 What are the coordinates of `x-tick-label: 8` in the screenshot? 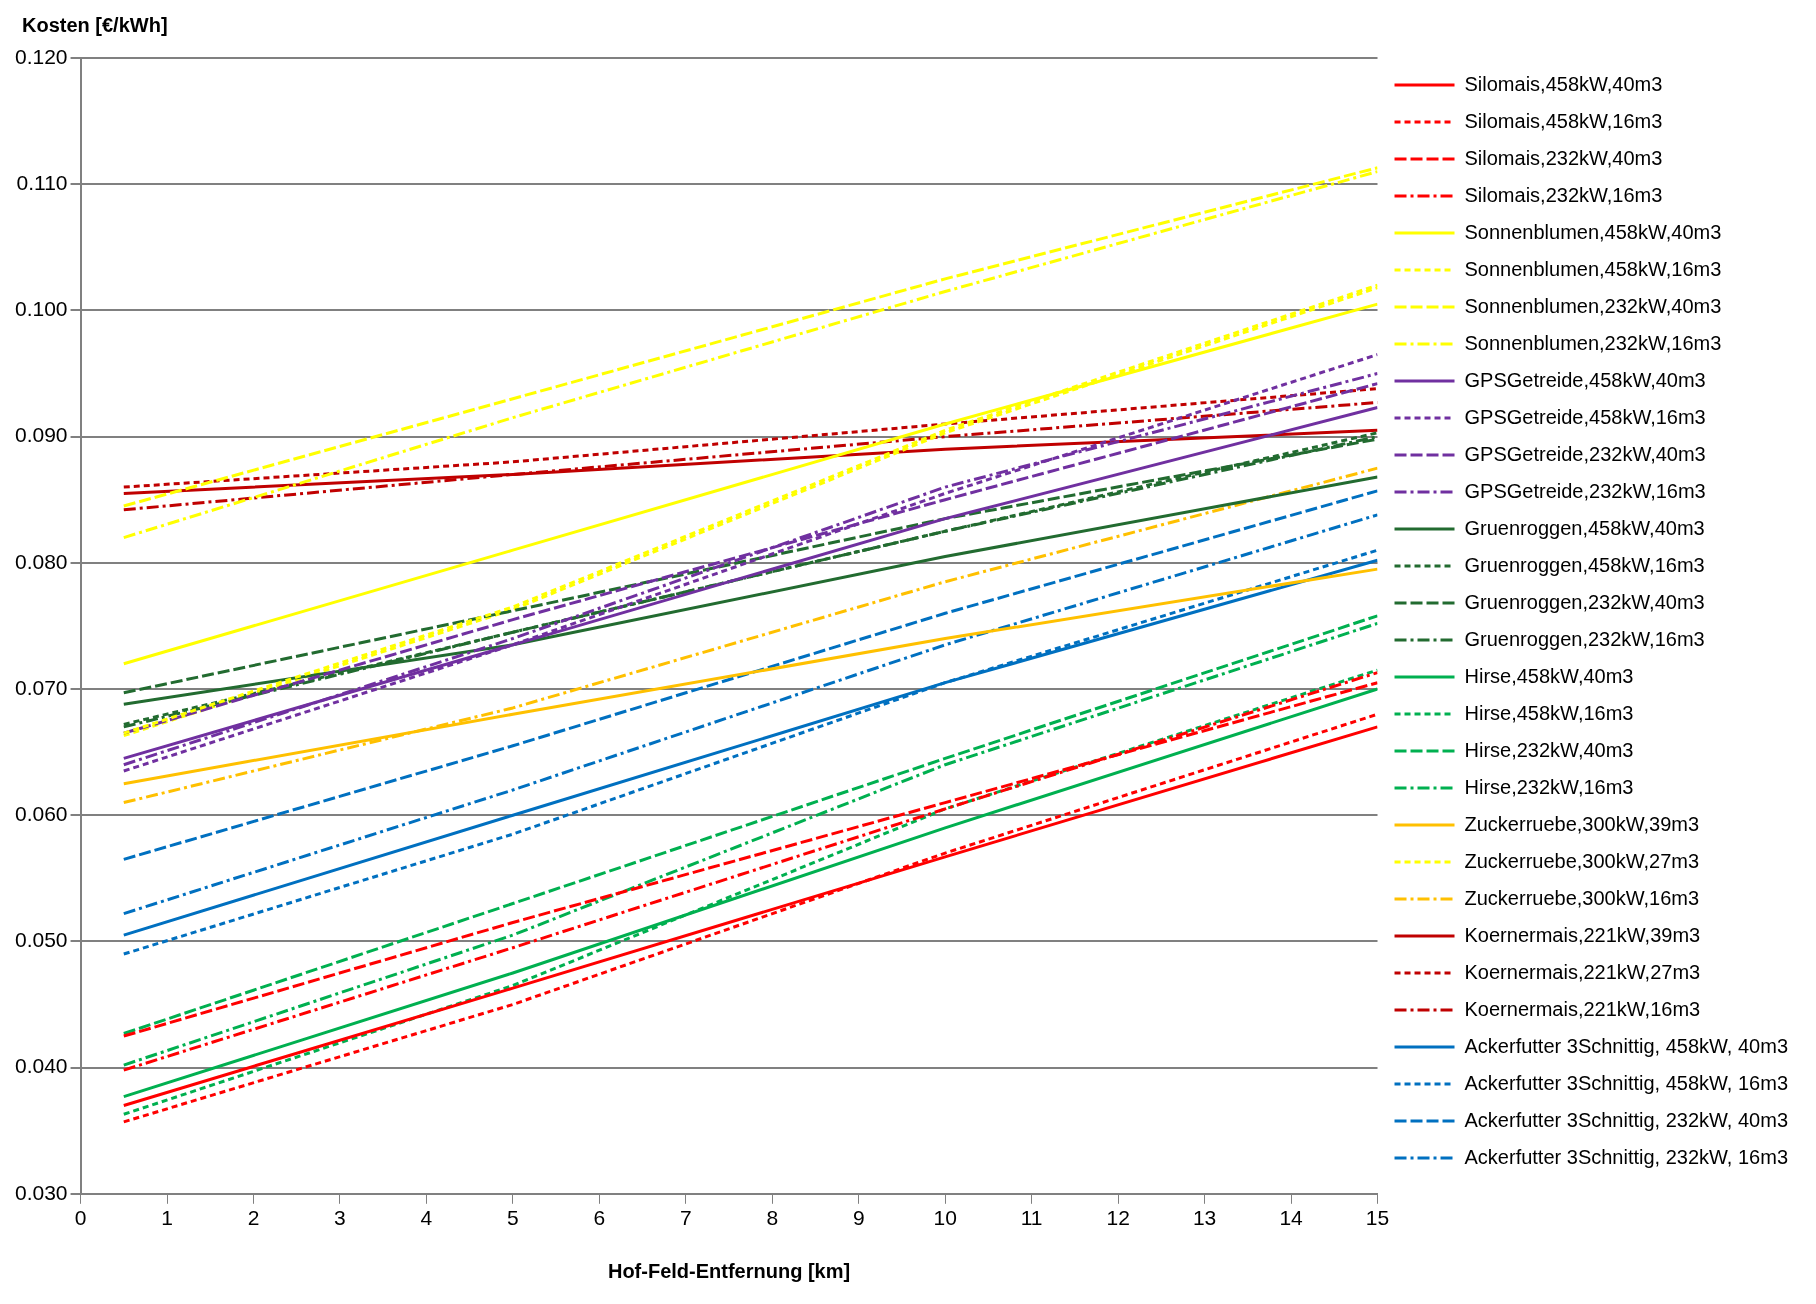 It's located at (772, 1218).